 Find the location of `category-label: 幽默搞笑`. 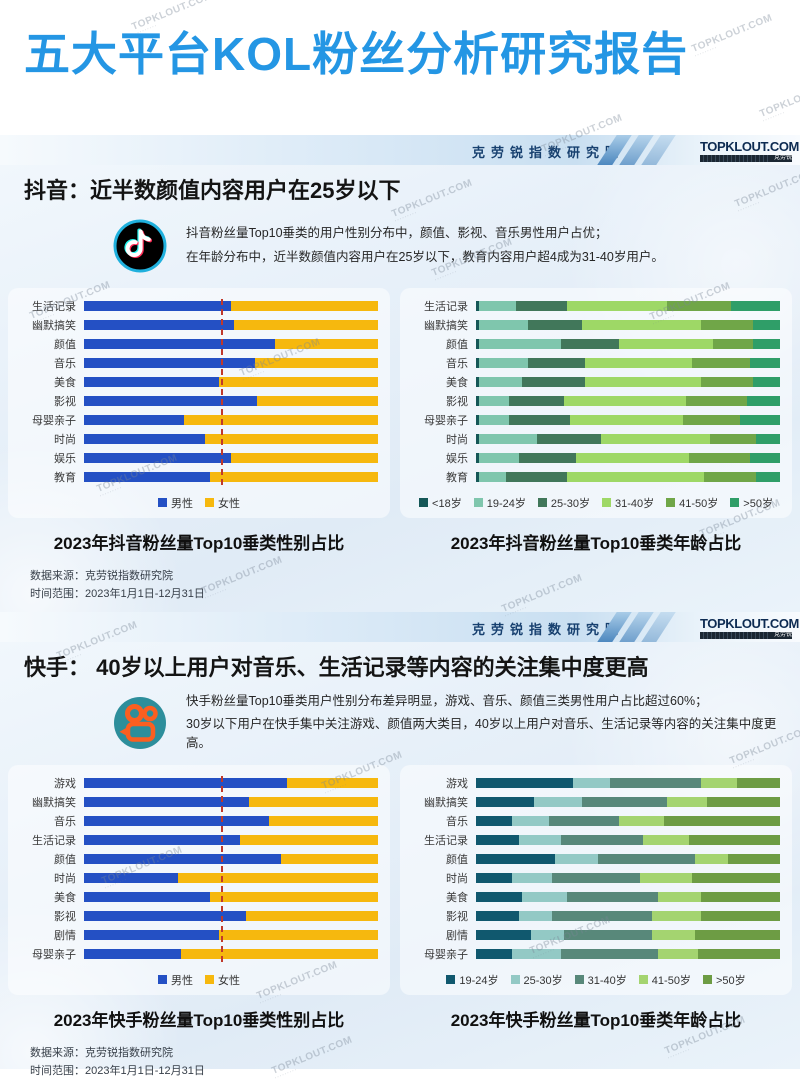

category-label: 幽默搞笑 is located at coordinates (54, 326).